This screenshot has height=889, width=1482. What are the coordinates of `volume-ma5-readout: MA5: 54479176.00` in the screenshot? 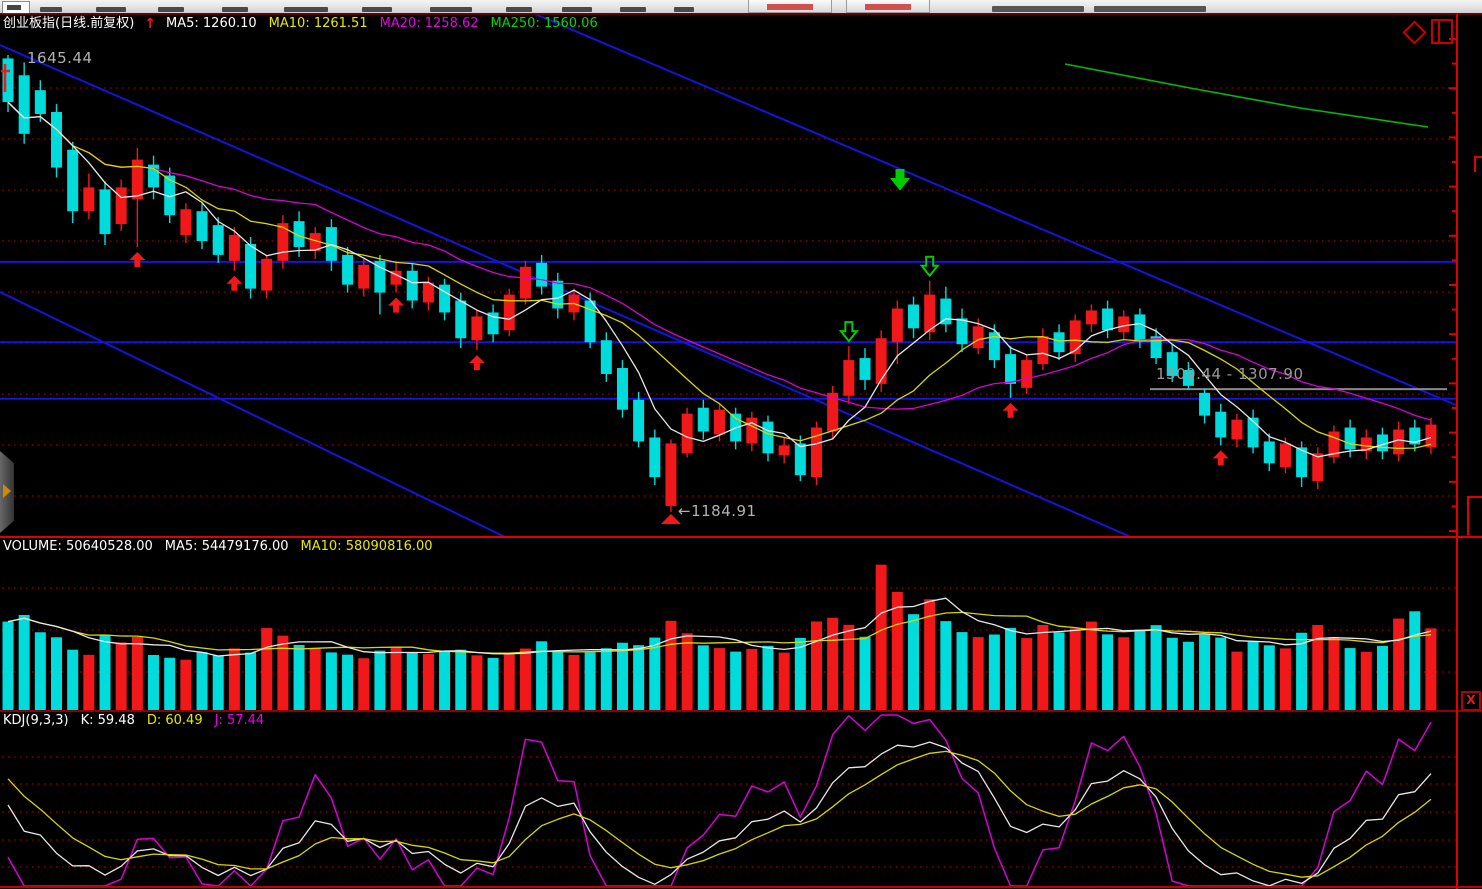 It's located at (226, 546).